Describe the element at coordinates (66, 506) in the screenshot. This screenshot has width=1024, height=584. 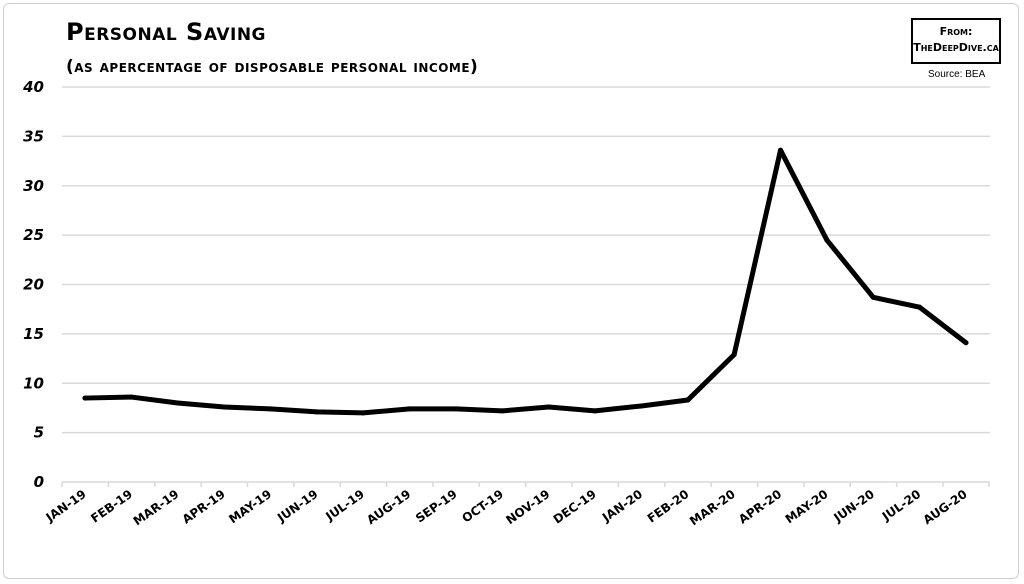
I see `x-tick-label: JAN-19` at that location.